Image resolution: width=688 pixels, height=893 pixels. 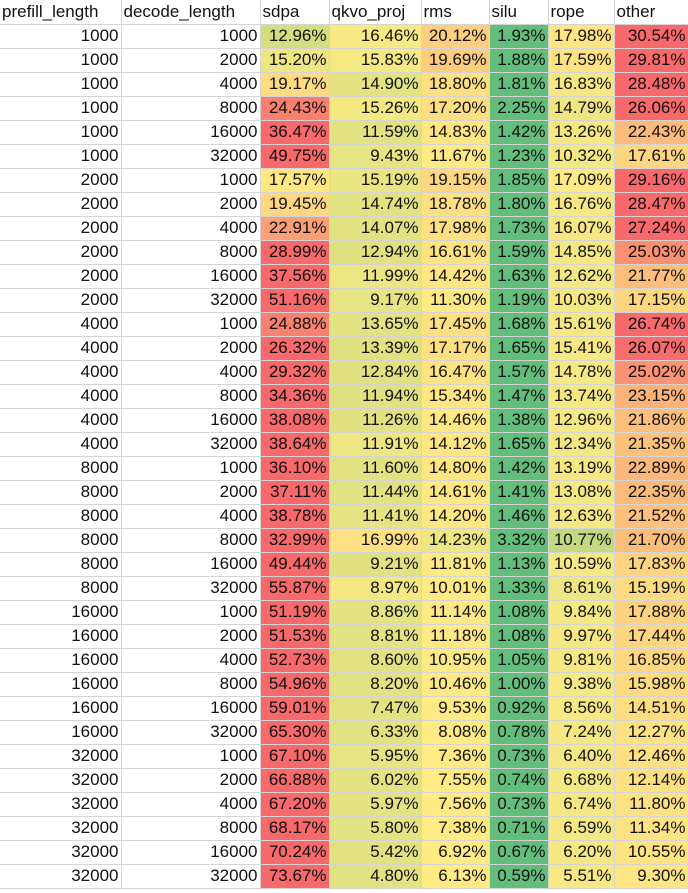 I want to click on cell-rms: 11.18%, so click(x=455, y=636).